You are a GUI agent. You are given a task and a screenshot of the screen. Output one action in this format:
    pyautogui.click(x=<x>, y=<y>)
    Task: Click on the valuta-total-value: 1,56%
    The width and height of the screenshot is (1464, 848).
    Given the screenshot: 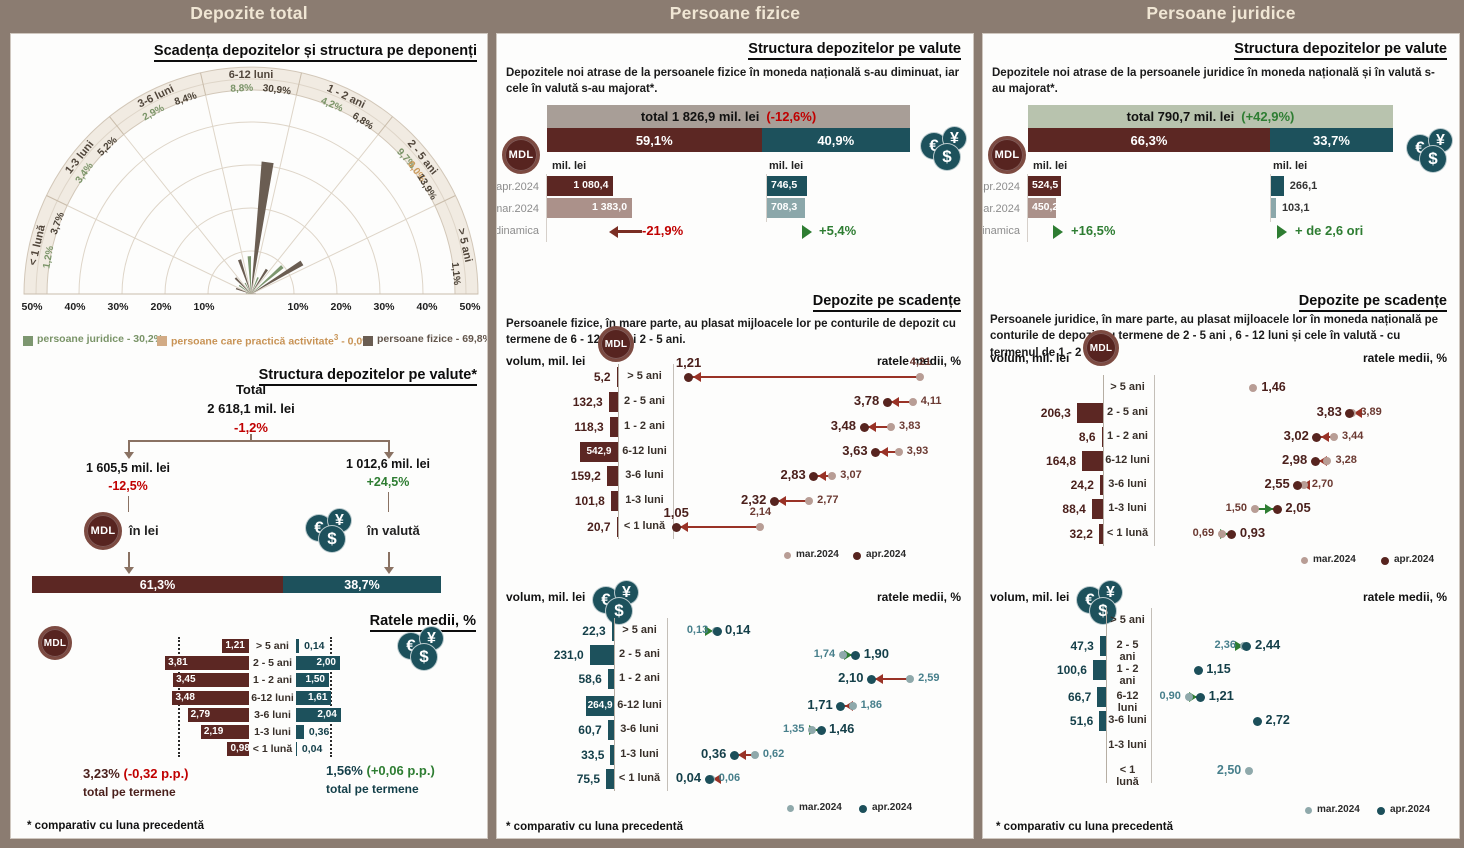 What is the action you would take?
    pyautogui.click(x=344, y=770)
    